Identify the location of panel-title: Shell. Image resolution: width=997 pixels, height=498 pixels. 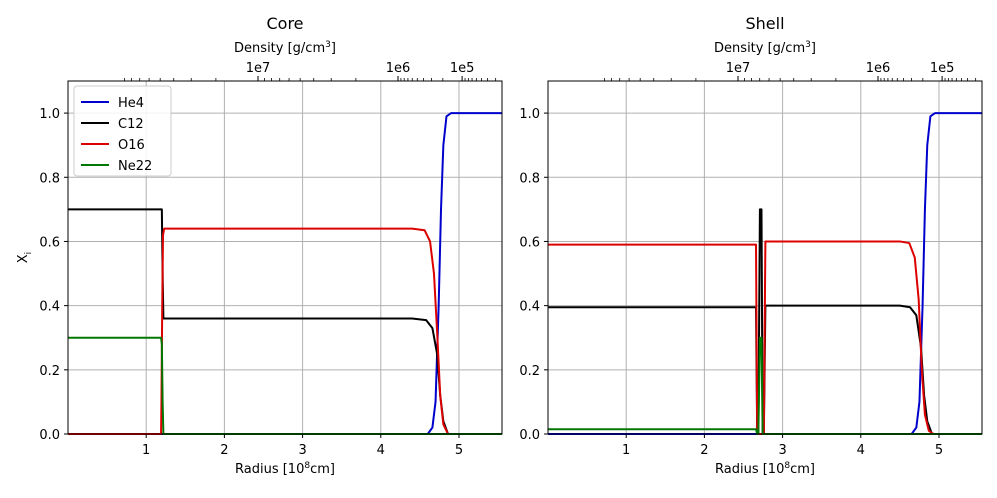
(764, 23).